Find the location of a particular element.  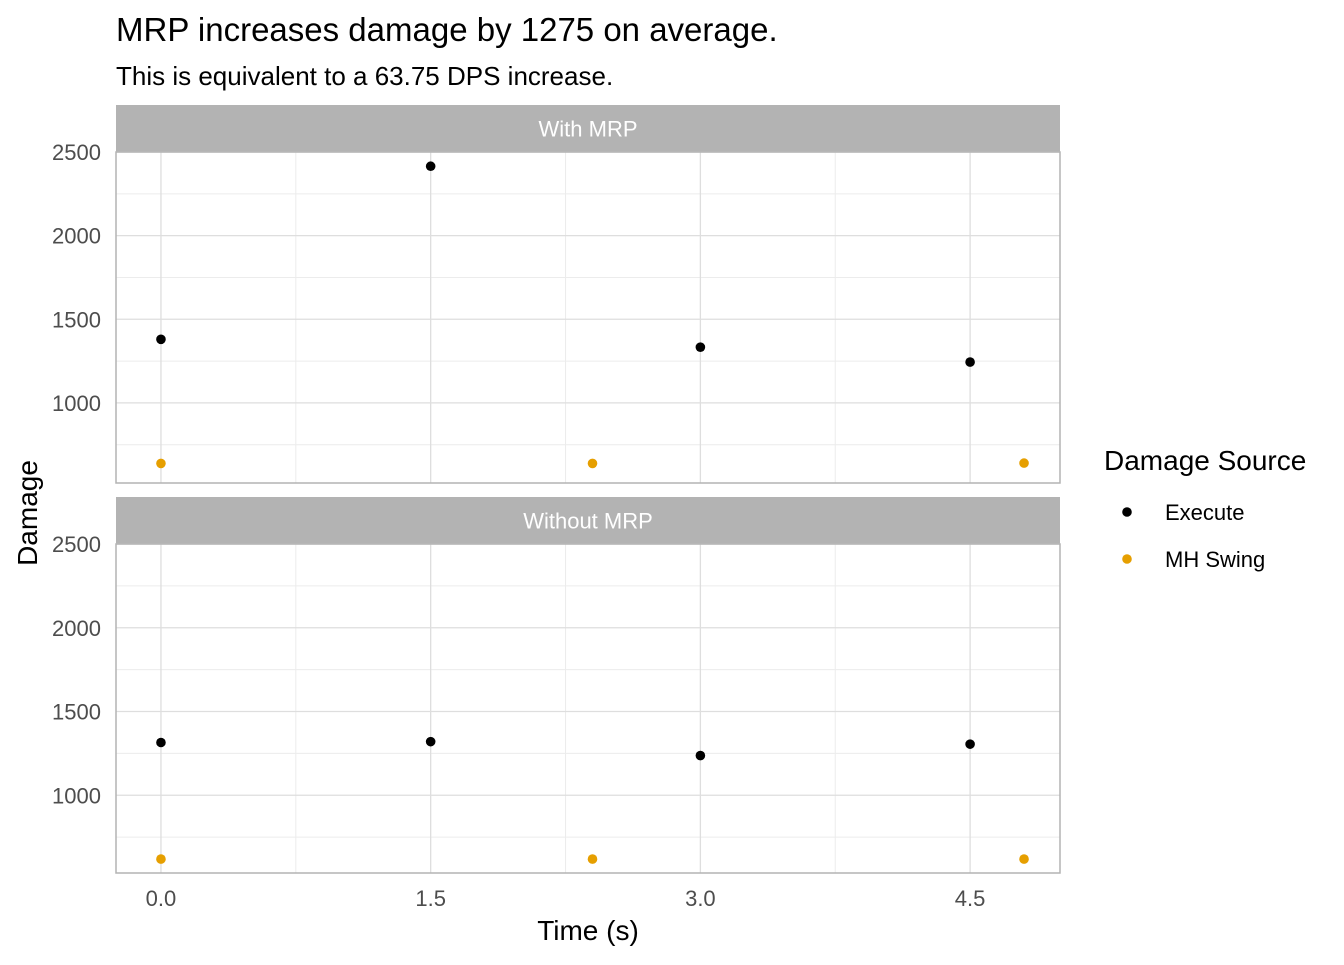

legend-label: MH Swing is located at coordinates (1215, 559).